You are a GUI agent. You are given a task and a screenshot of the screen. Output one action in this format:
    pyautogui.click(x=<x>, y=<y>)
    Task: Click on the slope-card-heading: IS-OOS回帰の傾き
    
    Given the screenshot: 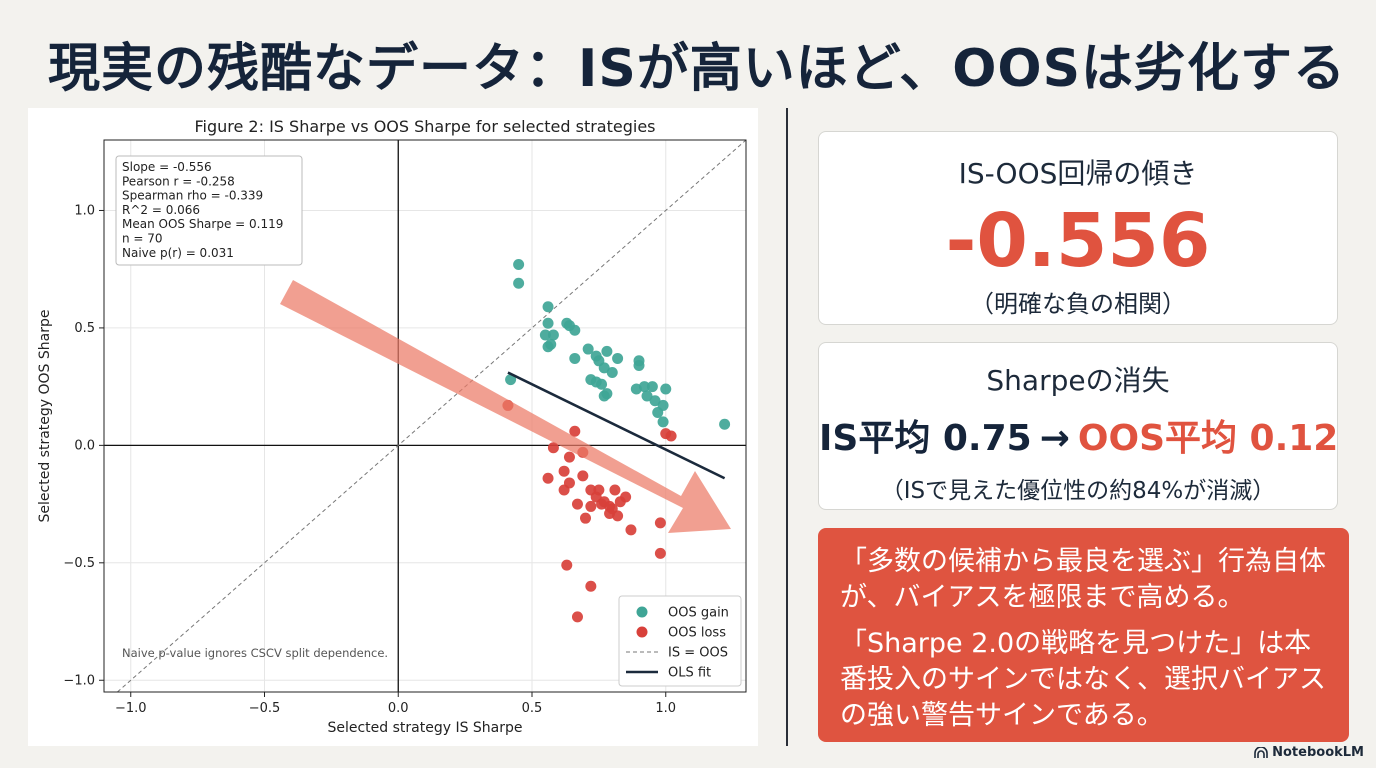 What is the action you would take?
    pyautogui.click(x=1078, y=173)
    